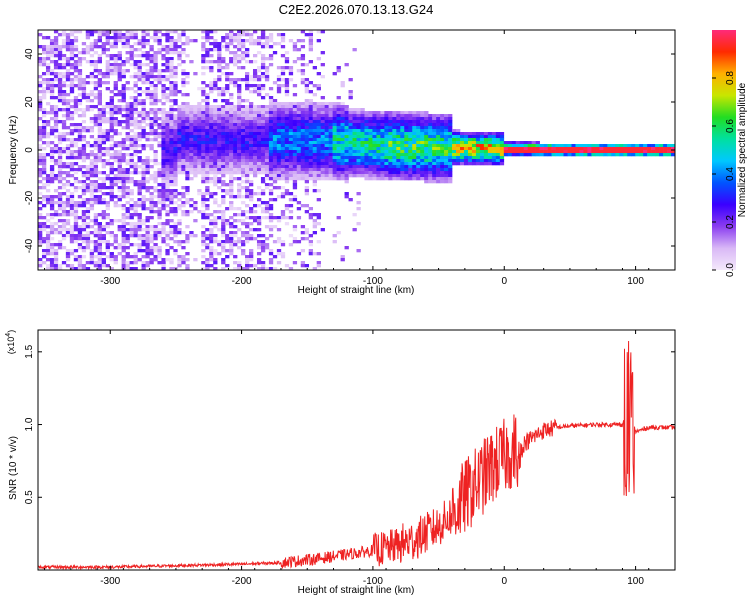 The image size is (750, 600). I want to click on y-tick-label: -20, so click(29, 197).